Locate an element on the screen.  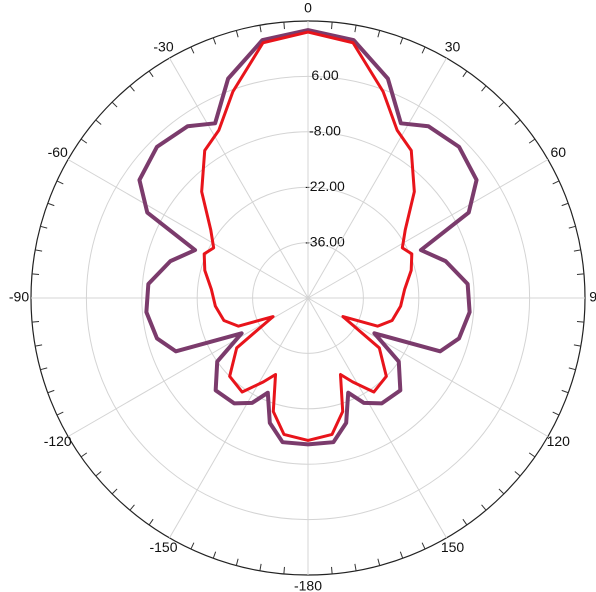
theta-tick-label: 150 is located at coordinates (453, 547).